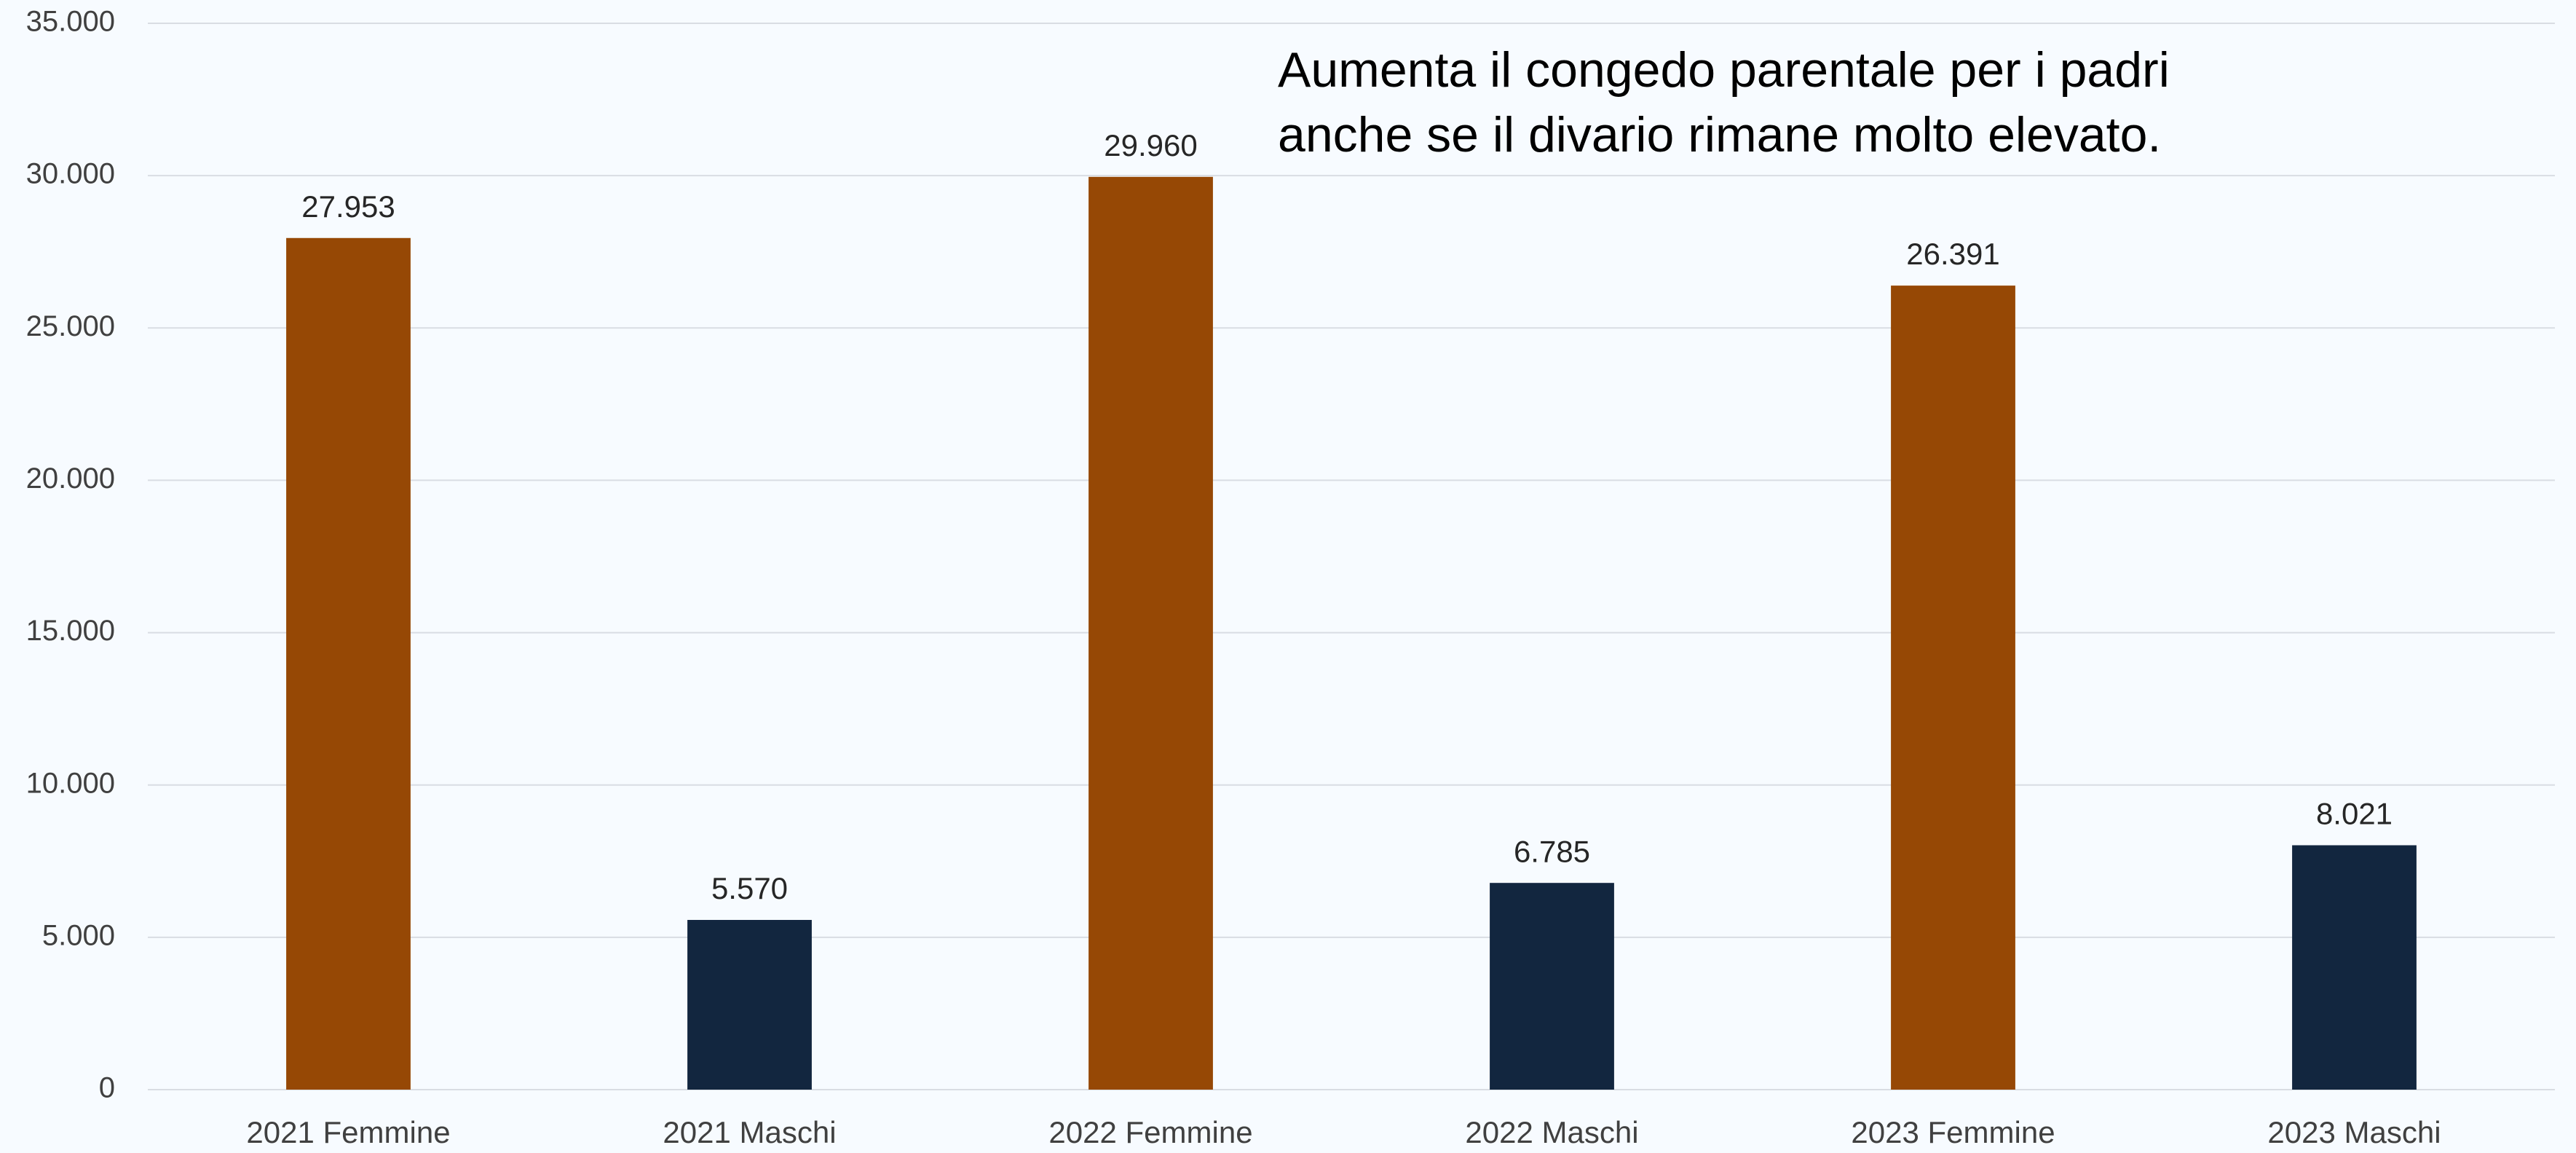 The image size is (2576, 1153). What do you see at coordinates (79, 935) in the screenshot?
I see `y-tick-label: 5.000` at bounding box center [79, 935].